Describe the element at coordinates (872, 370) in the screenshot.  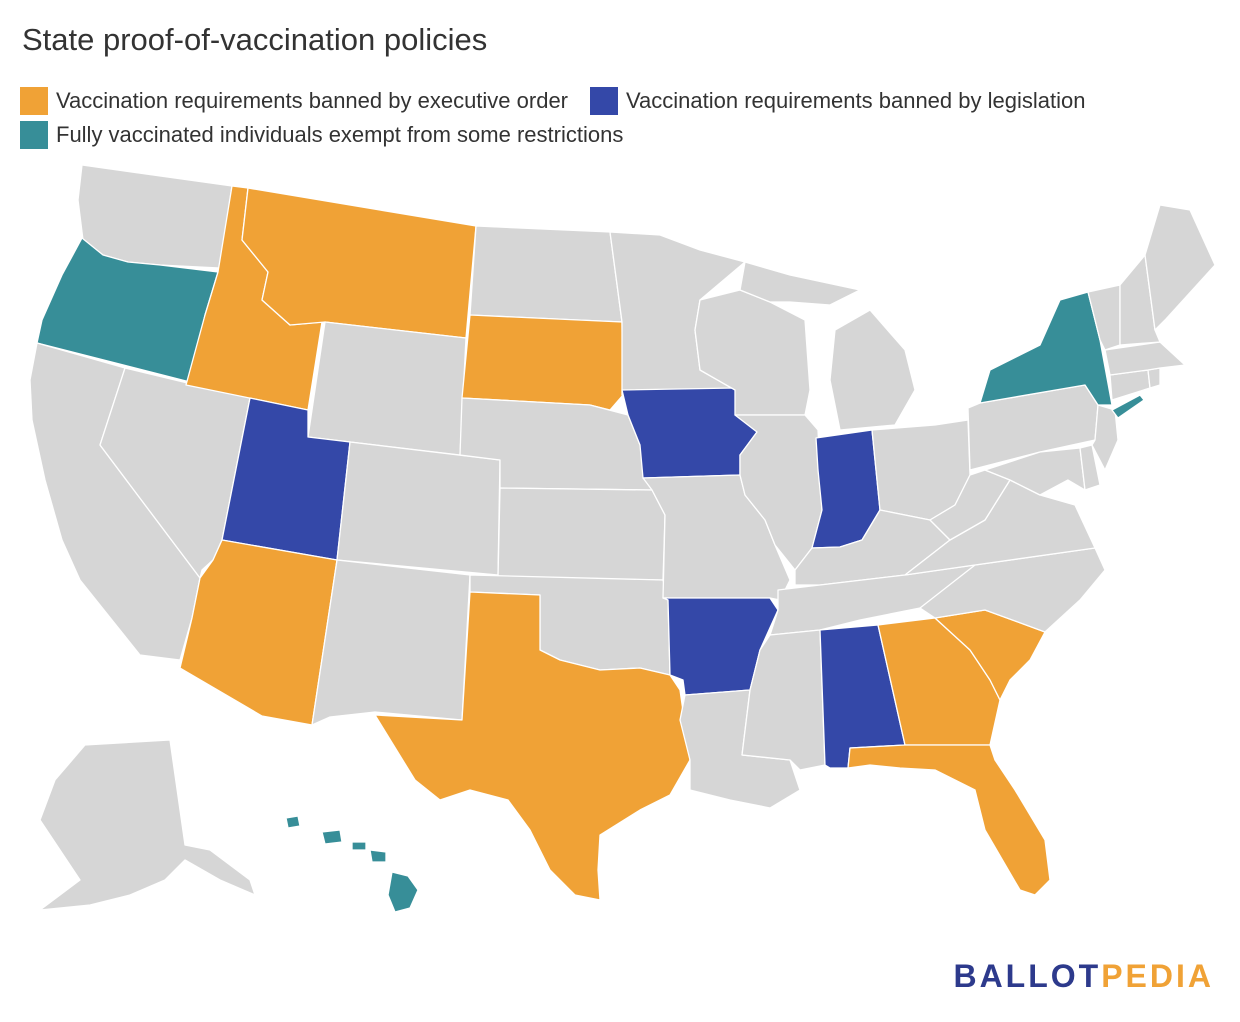
I see `state-michigan` at that location.